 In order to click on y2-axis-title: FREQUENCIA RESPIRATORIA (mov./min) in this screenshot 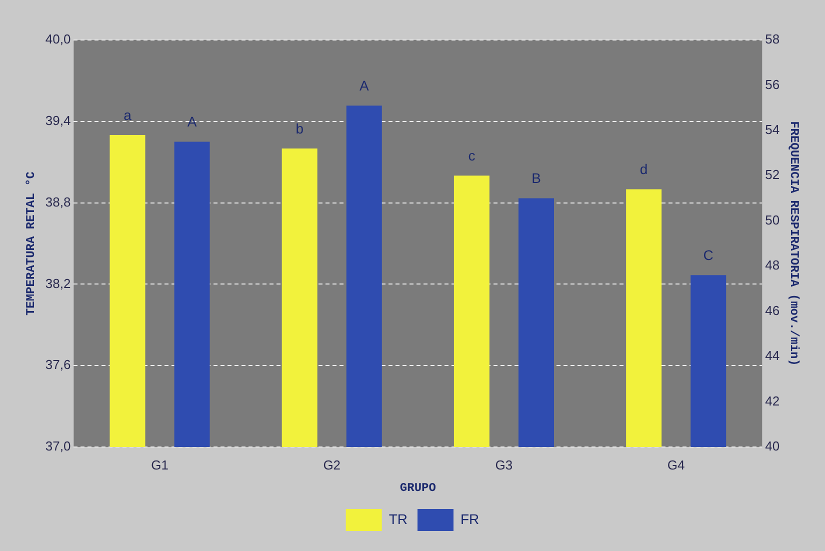, I will do `click(793, 243)`.